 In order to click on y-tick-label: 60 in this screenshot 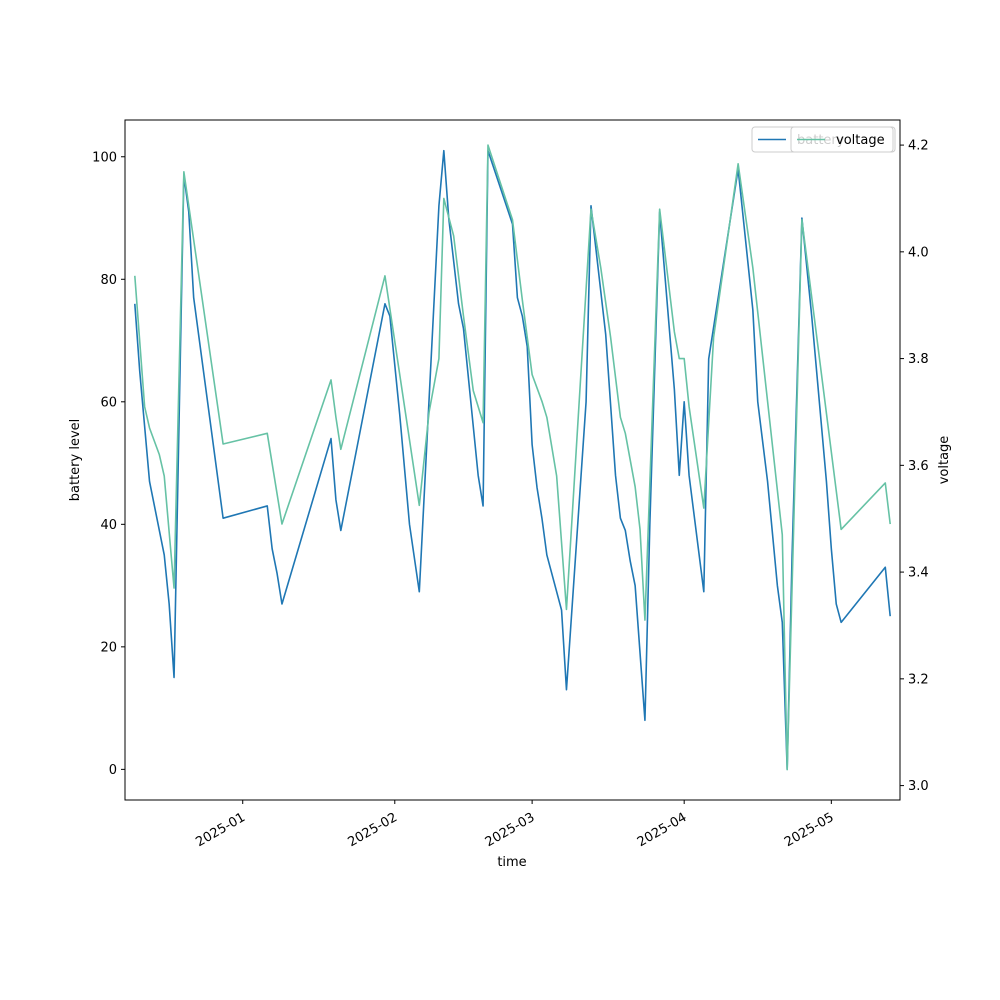, I will do `click(108, 402)`.